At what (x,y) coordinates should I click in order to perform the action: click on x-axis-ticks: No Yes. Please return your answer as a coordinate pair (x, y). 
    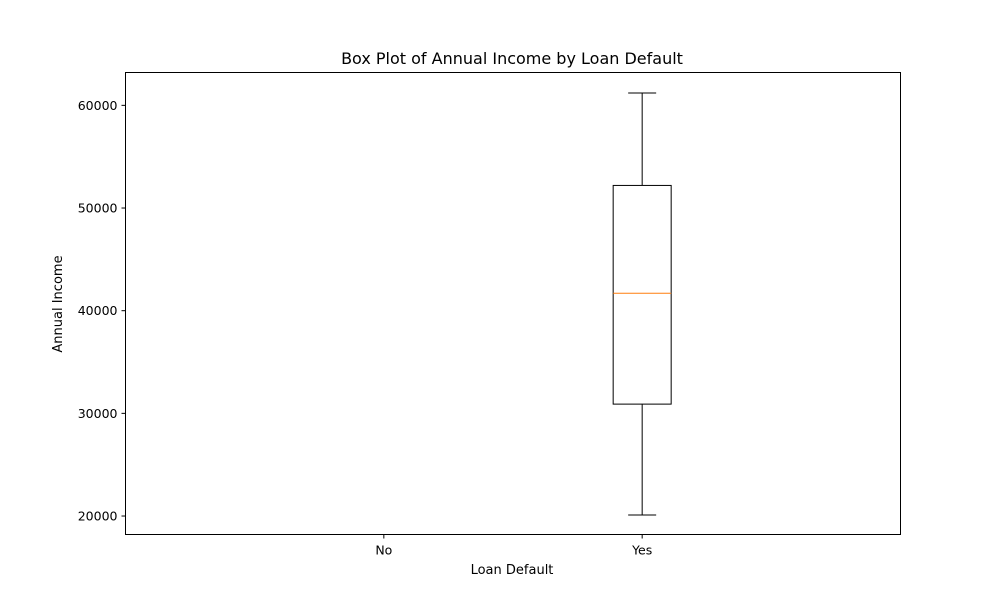
    Looking at the image, I should click on (513, 546).